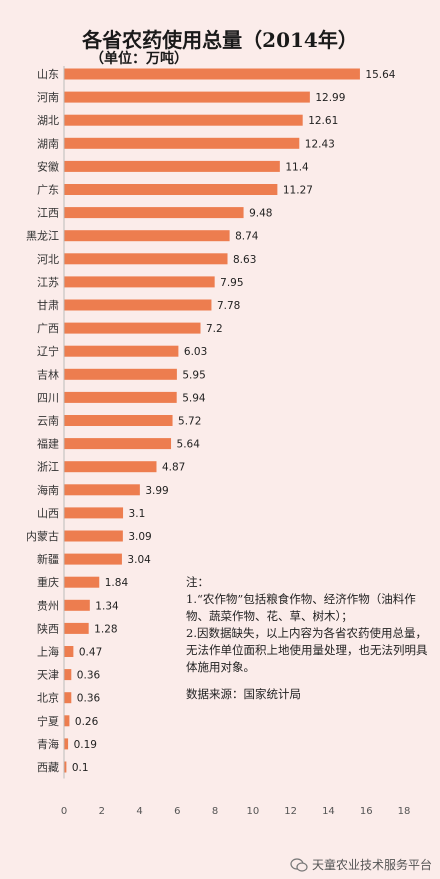  What do you see at coordinates (247, 237) in the screenshot?
I see `value-label: 8.74` at bounding box center [247, 237].